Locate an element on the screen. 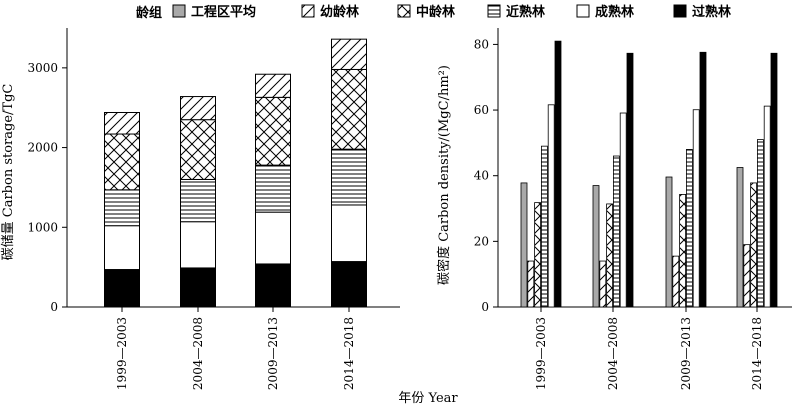 This screenshot has width=800, height=413. right-y-tick-label: 20 is located at coordinates (481, 241).